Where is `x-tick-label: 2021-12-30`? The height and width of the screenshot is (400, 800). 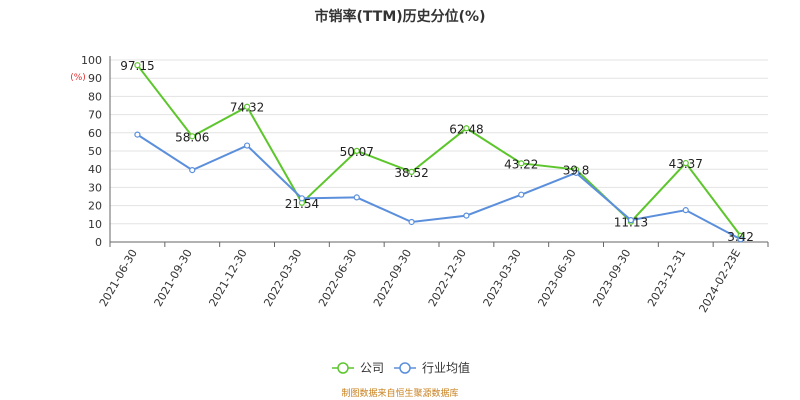
x-tick-label: 2021-12-30 is located at coordinates (227, 278).